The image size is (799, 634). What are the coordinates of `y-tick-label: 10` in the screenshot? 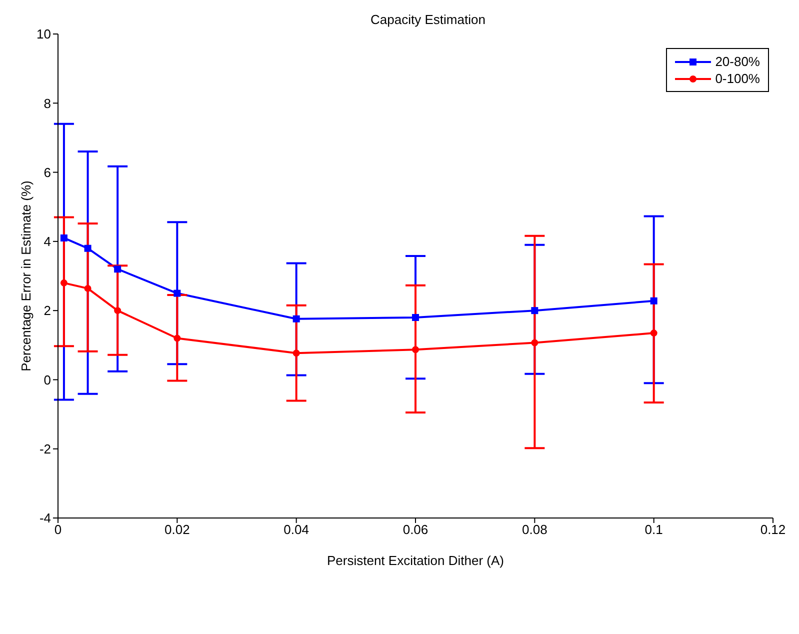 It's located at (43, 34).